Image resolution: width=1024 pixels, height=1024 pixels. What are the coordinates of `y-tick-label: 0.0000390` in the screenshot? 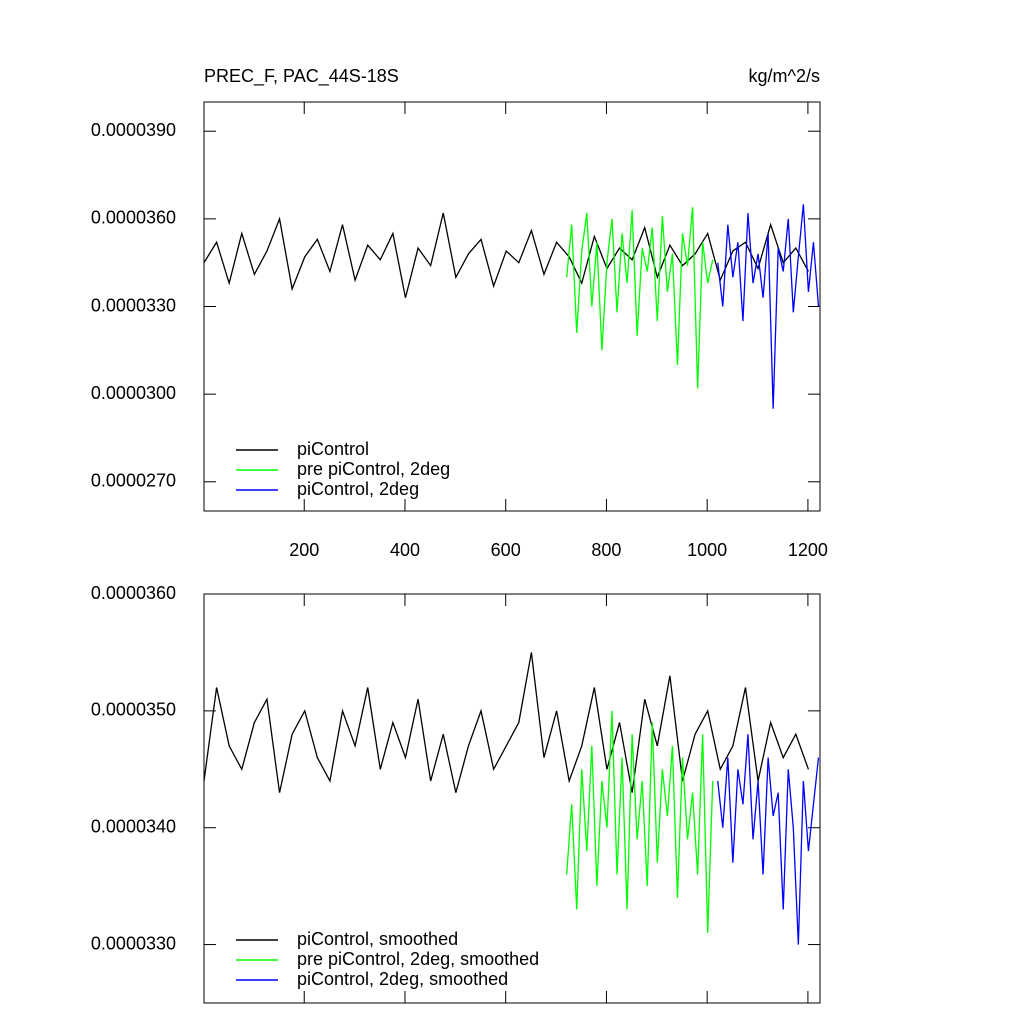 It's located at (133, 130).